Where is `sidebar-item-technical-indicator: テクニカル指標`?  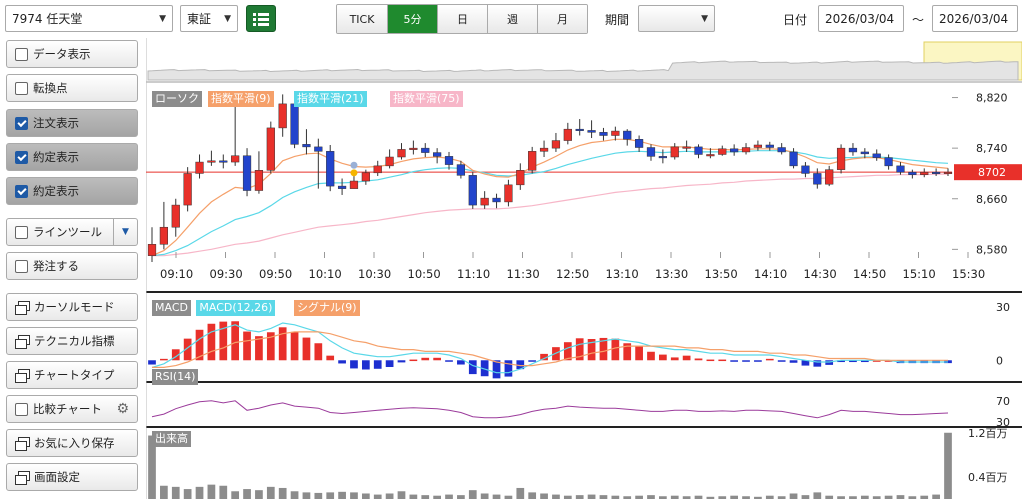 sidebar-item-technical-indicator: テクニカル指標 is located at coordinates (72, 341).